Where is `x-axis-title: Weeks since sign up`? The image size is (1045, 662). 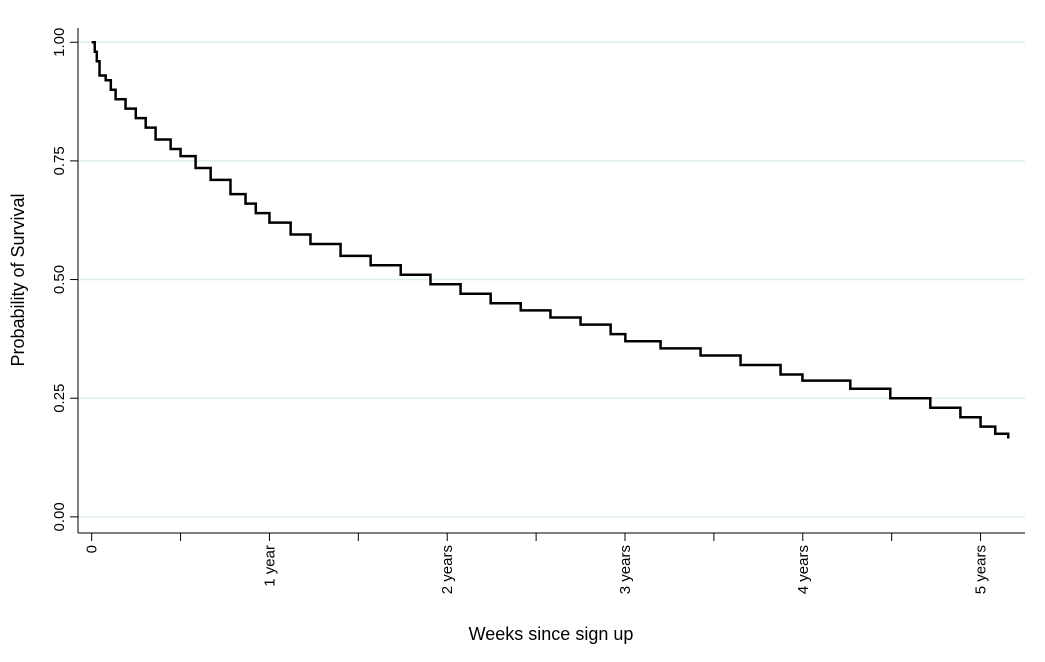 x-axis-title: Weeks since sign up is located at coordinates (551, 634).